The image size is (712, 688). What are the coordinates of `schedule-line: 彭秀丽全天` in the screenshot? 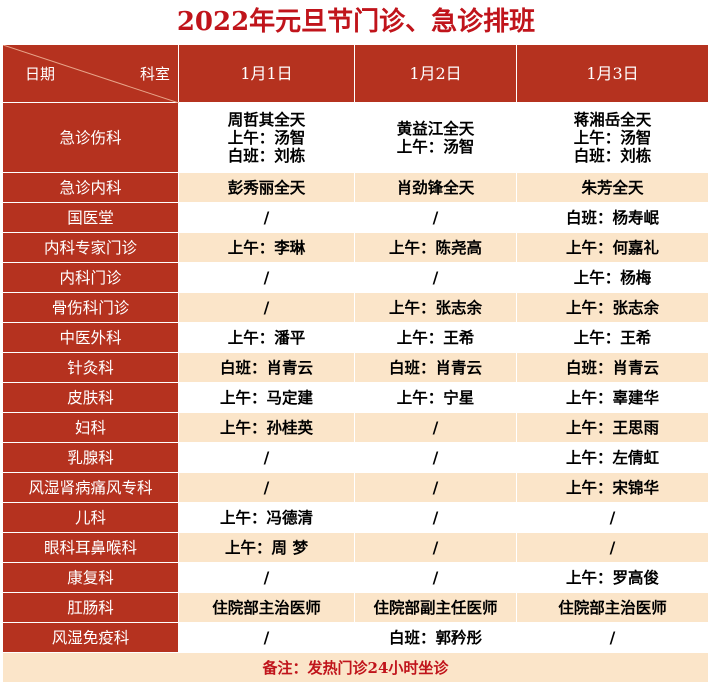 It's located at (266, 187).